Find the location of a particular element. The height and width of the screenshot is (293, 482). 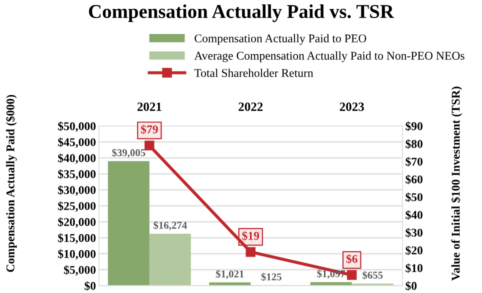

x-tick-label: 2021 is located at coordinates (149, 106).